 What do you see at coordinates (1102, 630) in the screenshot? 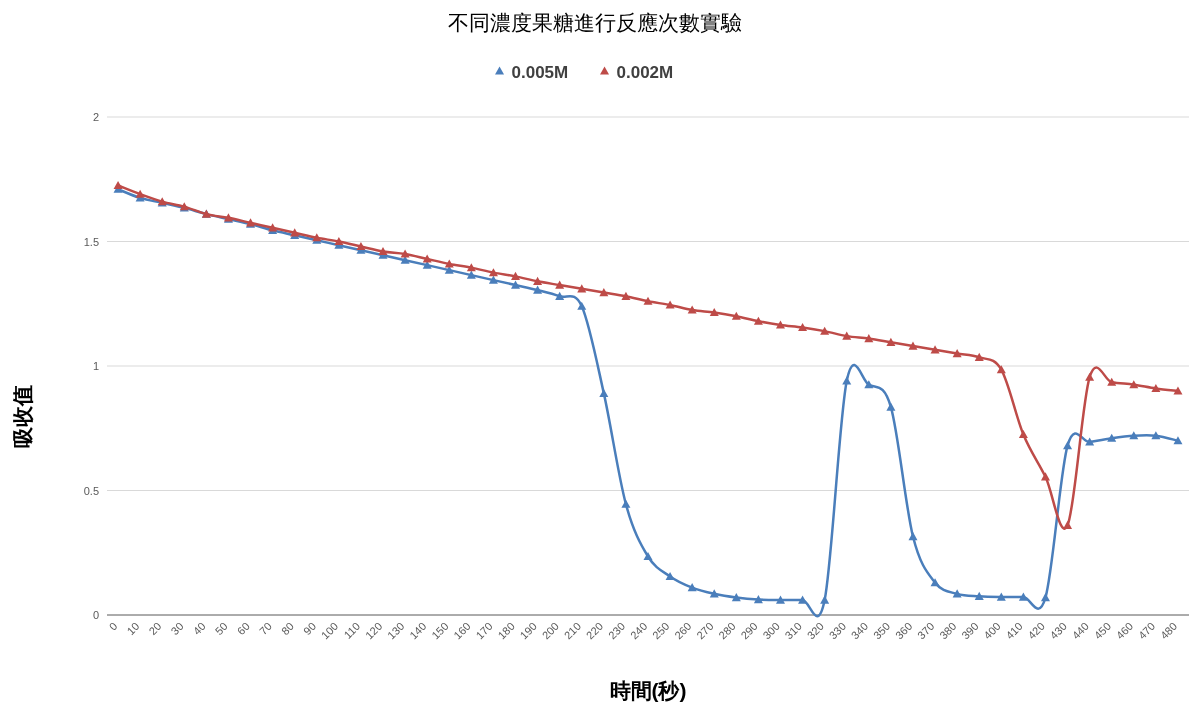
I see `x-tick-label: 450` at bounding box center [1102, 630].